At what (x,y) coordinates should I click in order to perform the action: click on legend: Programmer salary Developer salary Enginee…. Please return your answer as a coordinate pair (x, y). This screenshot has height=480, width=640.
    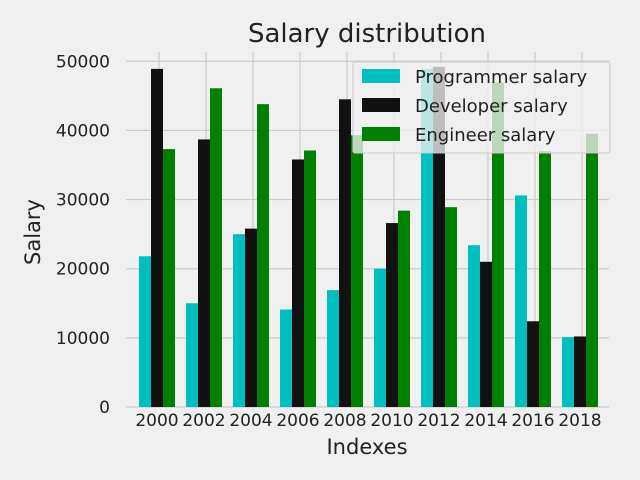
    Looking at the image, I should click on (481, 107).